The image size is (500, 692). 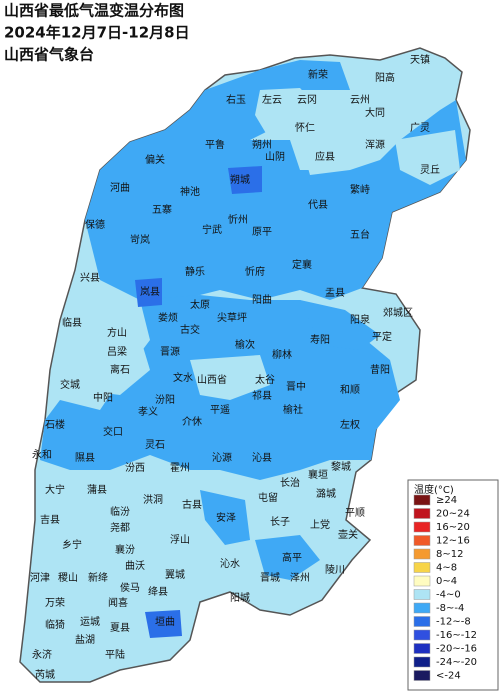 I want to click on legend-label: ≥24, so click(x=446, y=500).